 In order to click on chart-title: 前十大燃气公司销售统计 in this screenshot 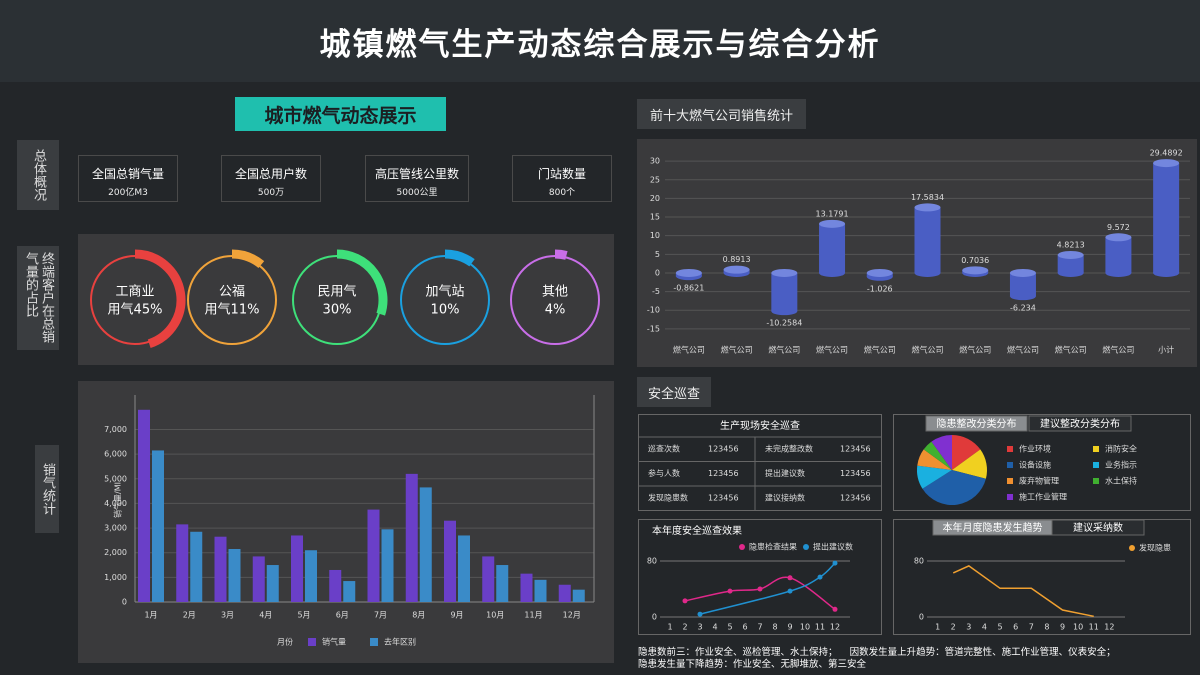, I will do `click(721, 114)`.